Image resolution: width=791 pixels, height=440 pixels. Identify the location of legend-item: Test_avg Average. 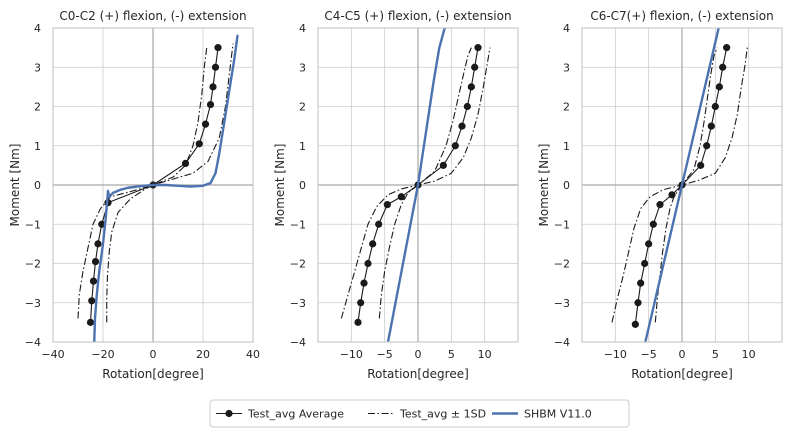
(280, 414).